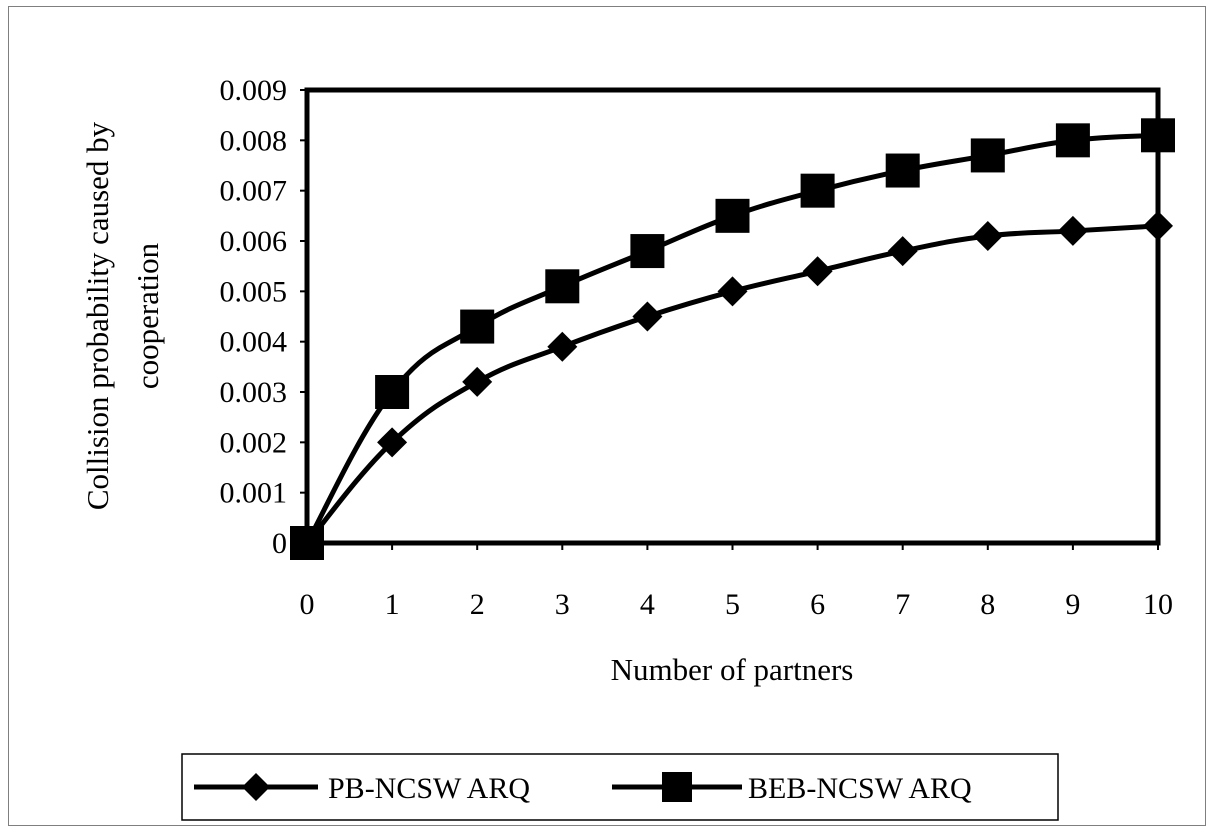 This screenshot has width=1214, height=834. Describe the element at coordinates (987, 604) in the screenshot. I see `x-tick-label: 8` at that location.